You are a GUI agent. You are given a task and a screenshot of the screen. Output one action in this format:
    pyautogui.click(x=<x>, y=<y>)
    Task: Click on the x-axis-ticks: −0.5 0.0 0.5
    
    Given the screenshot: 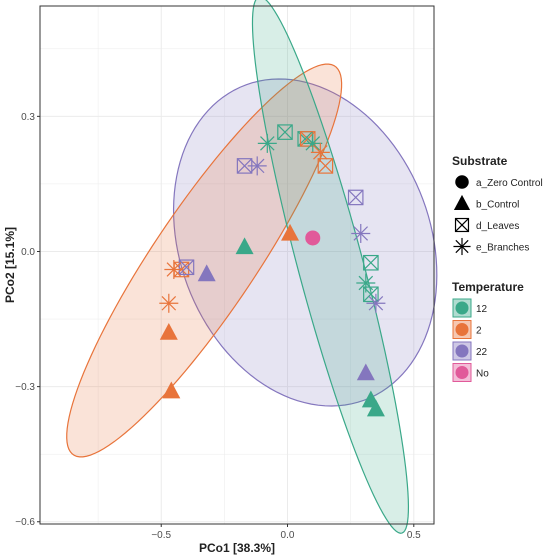 What is the action you would take?
    pyautogui.click(x=286, y=532)
    